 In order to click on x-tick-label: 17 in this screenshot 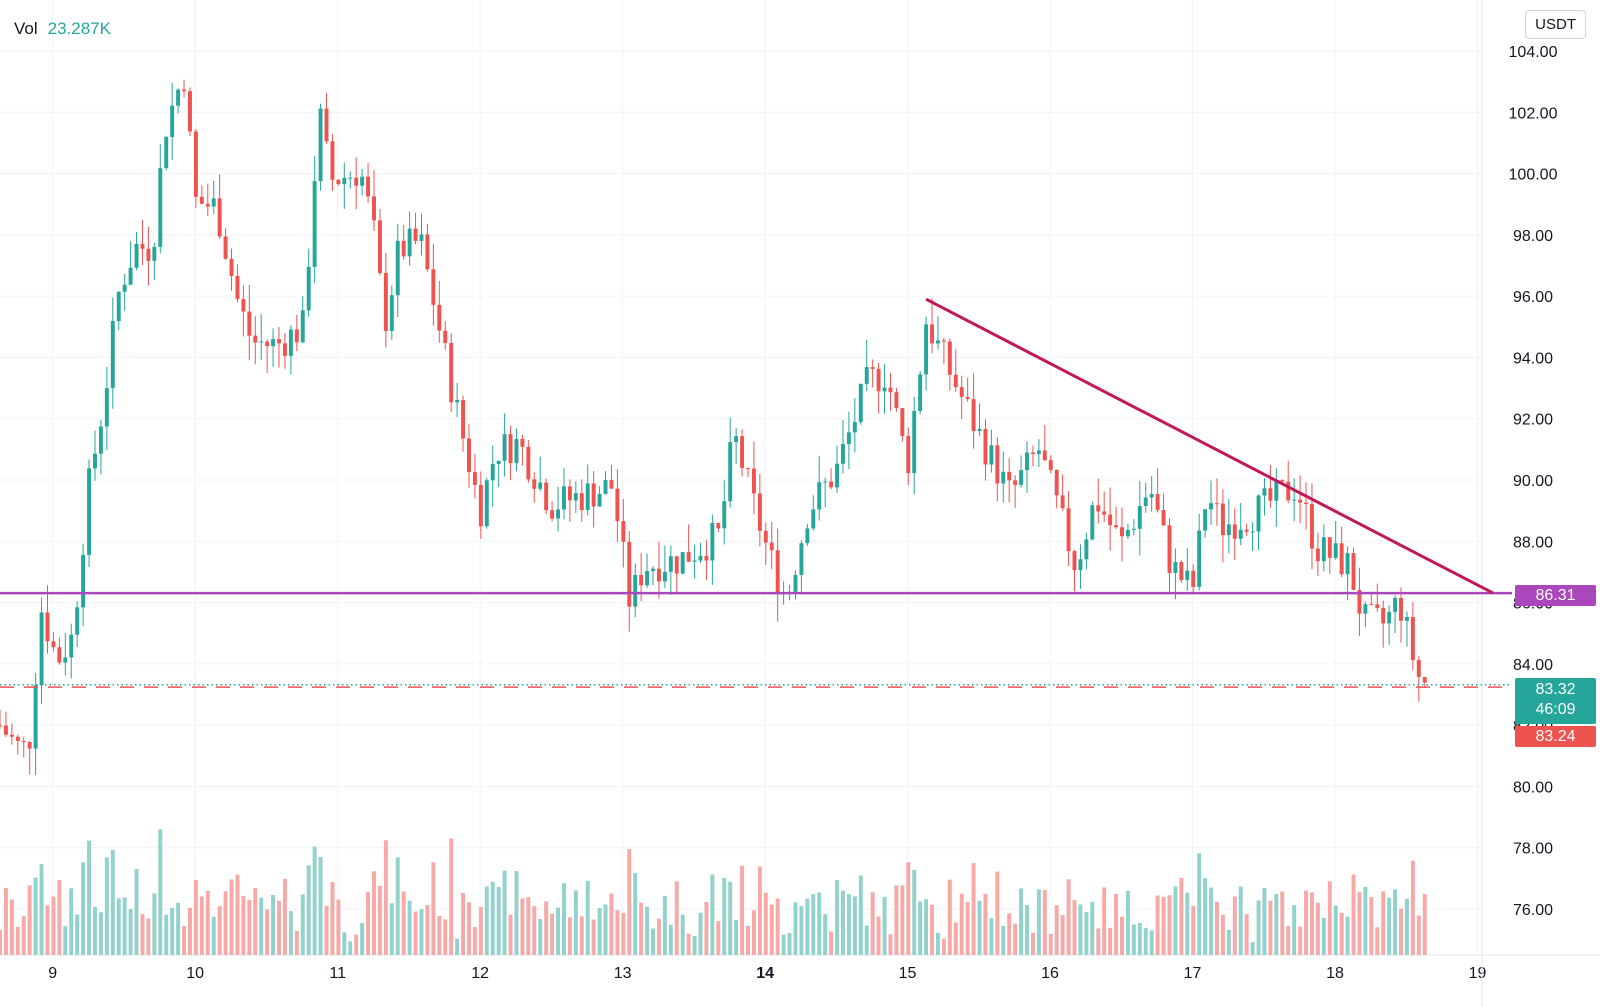, I will do `click(1193, 973)`.